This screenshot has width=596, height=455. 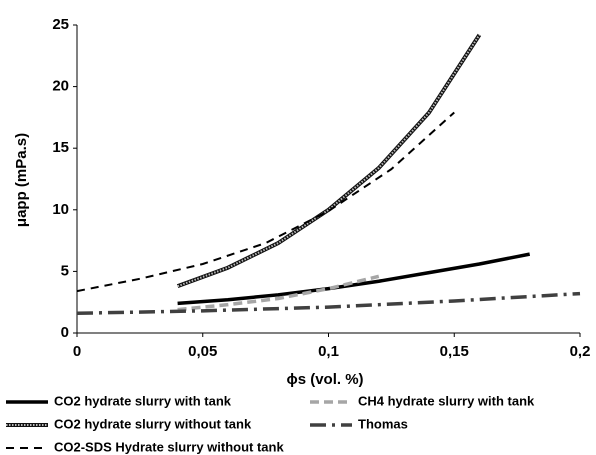 What do you see at coordinates (328, 351) in the screenshot?
I see `x-tick-label: 0,1` at bounding box center [328, 351].